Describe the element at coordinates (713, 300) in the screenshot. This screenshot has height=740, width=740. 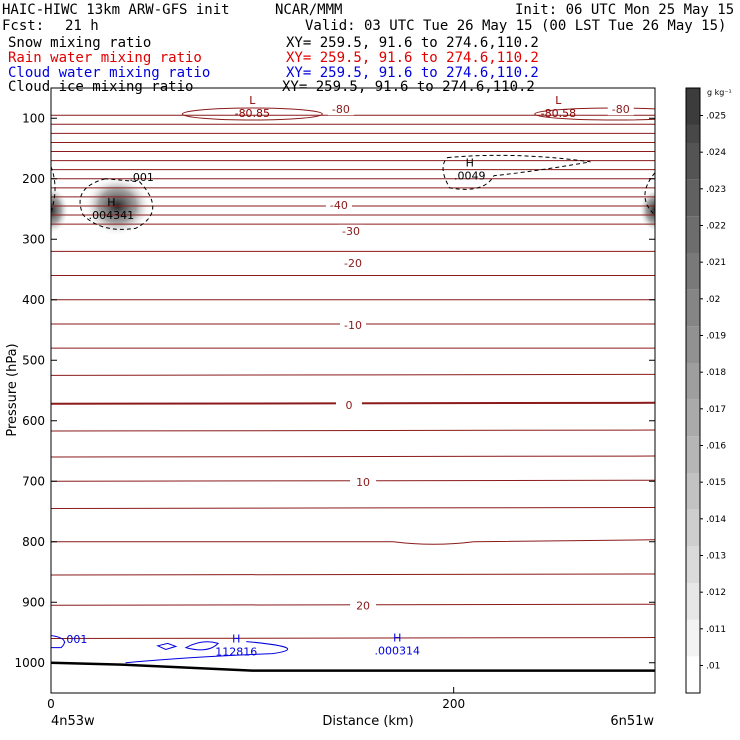
I see `colorbar-tick-label: .02` at that location.